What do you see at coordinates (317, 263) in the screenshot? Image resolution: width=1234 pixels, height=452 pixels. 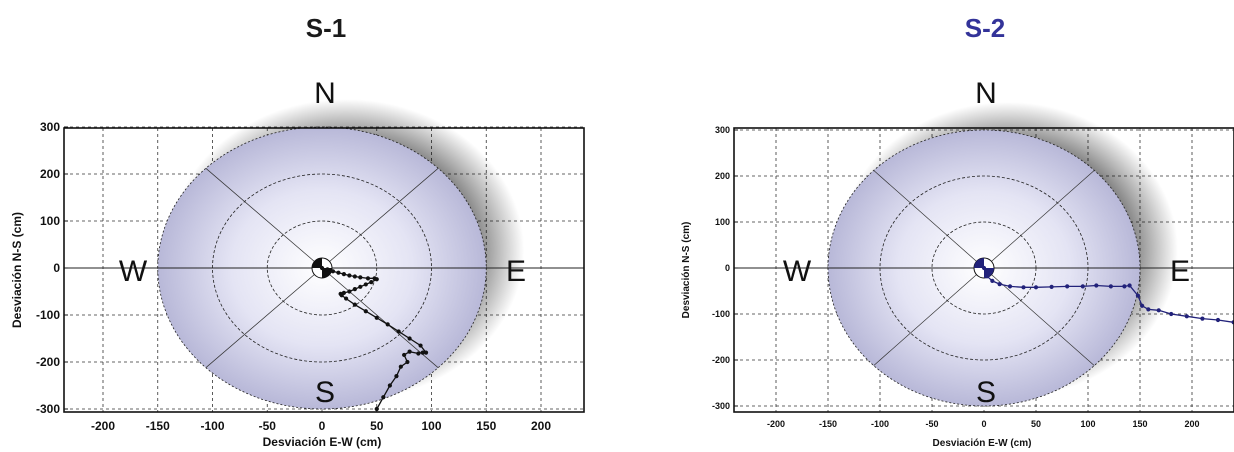 I see `center-marker-quadrant` at bounding box center [317, 263].